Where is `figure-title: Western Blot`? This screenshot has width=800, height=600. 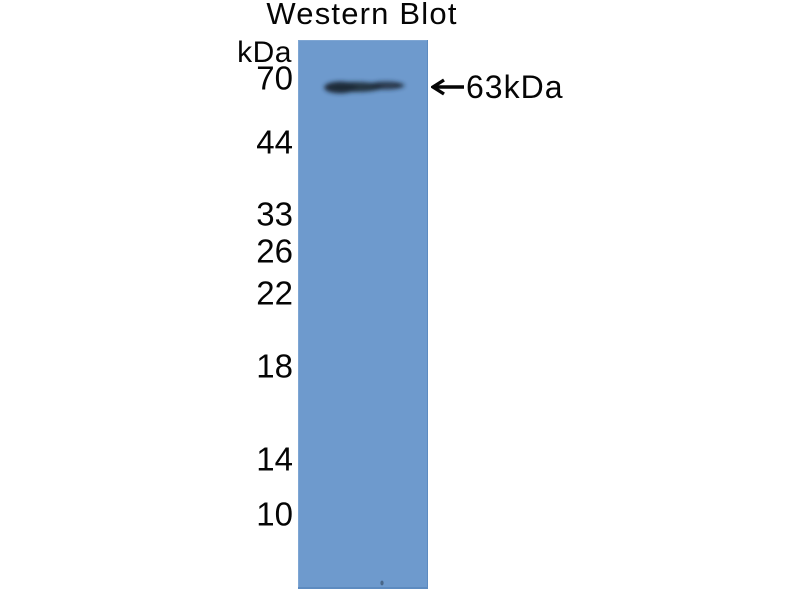
figure-title: Western Blot is located at coordinates (362, 15).